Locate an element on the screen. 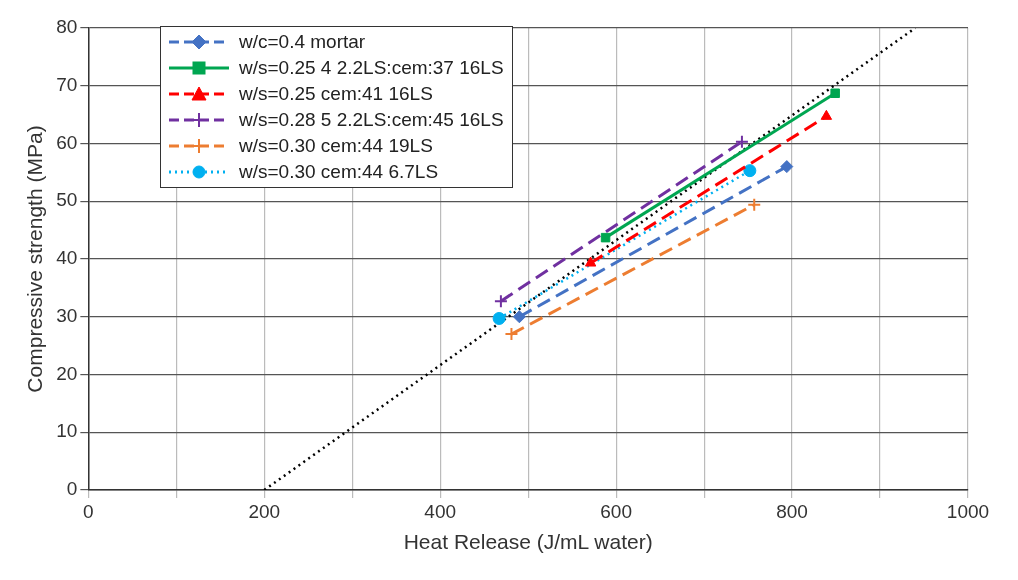 The image size is (1018, 580). y-tick-label: 10 is located at coordinates (67, 431).